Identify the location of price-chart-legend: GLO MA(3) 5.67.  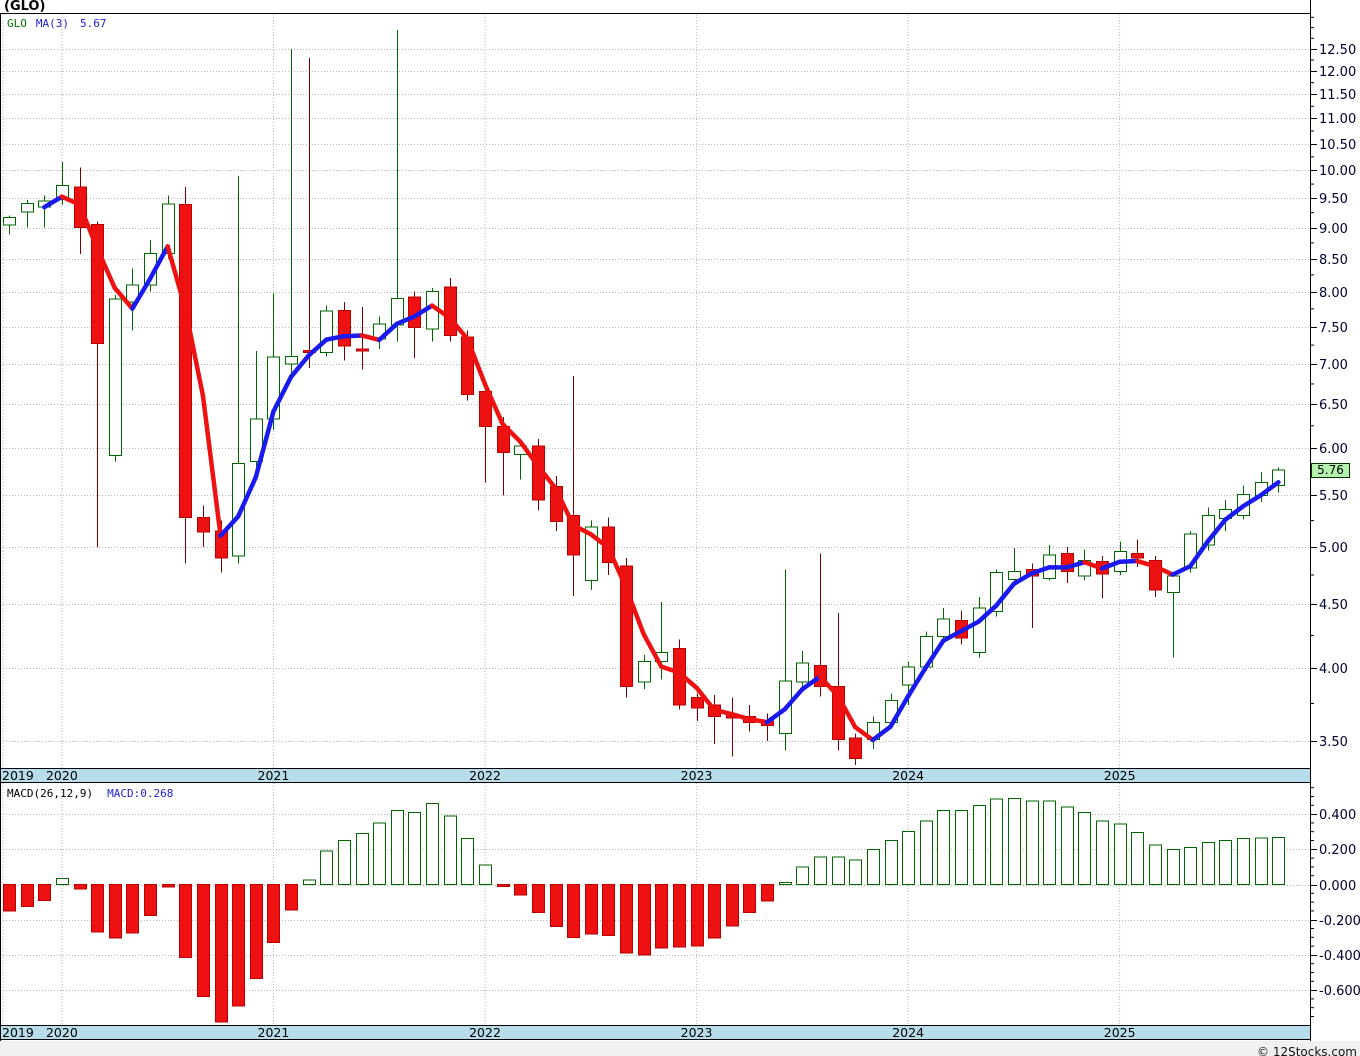
(57, 23).